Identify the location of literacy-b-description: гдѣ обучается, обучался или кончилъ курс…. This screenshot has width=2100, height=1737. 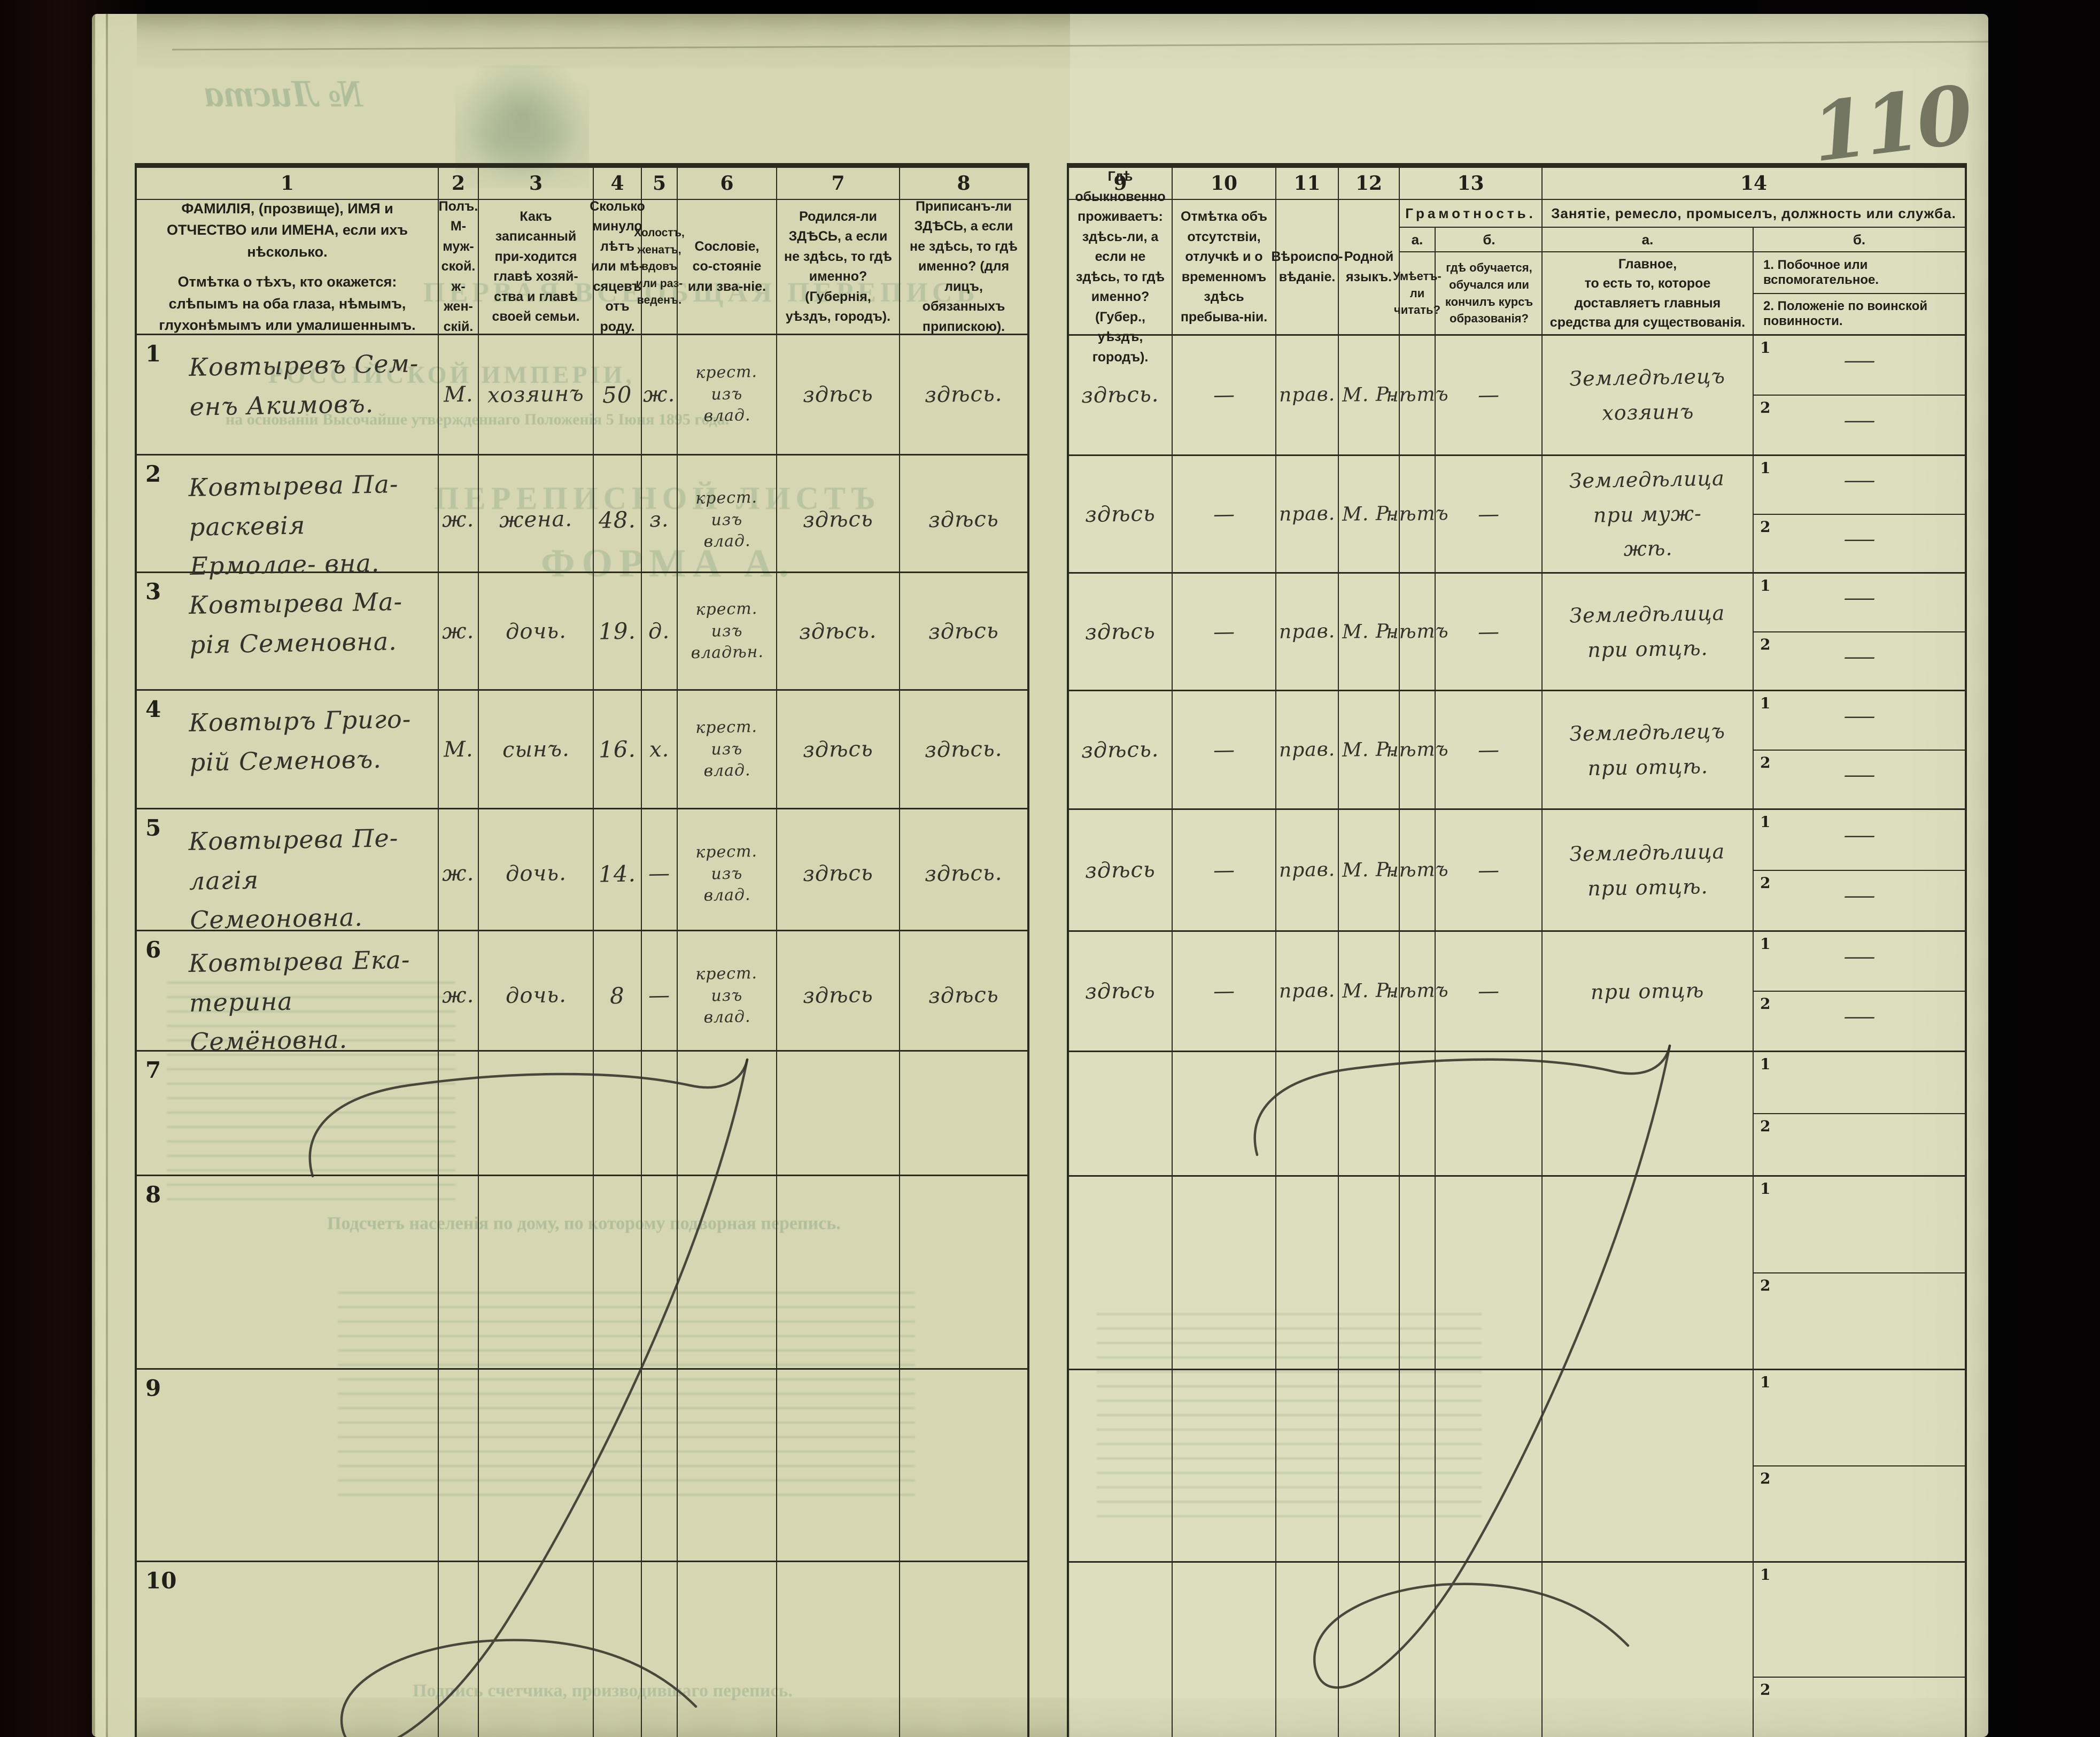
(1489, 293).